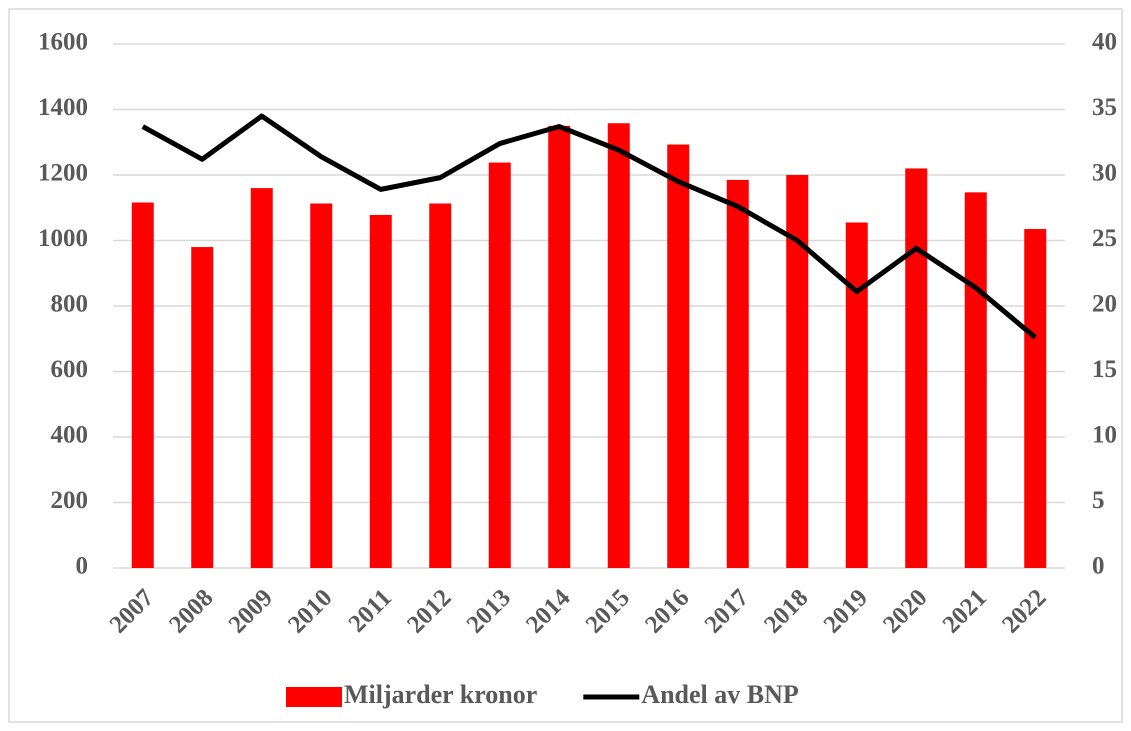  I want to click on x-tick-label: 2018, so click(786, 611).